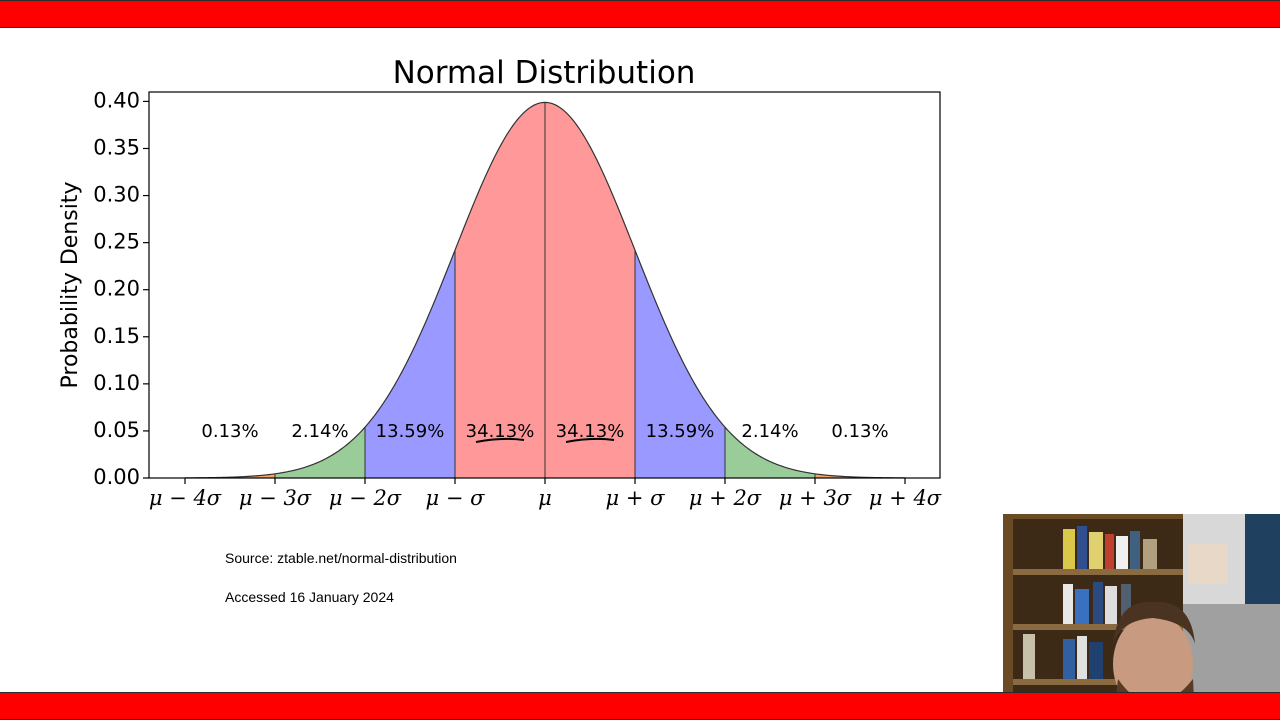 Image resolution: width=1280 pixels, height=720 pixels. What do you see at coordinates (341, 558) in the screenshot?
I see `source-text: Source: ztable.net/normal-distribution` at bounding box center [341, 558].